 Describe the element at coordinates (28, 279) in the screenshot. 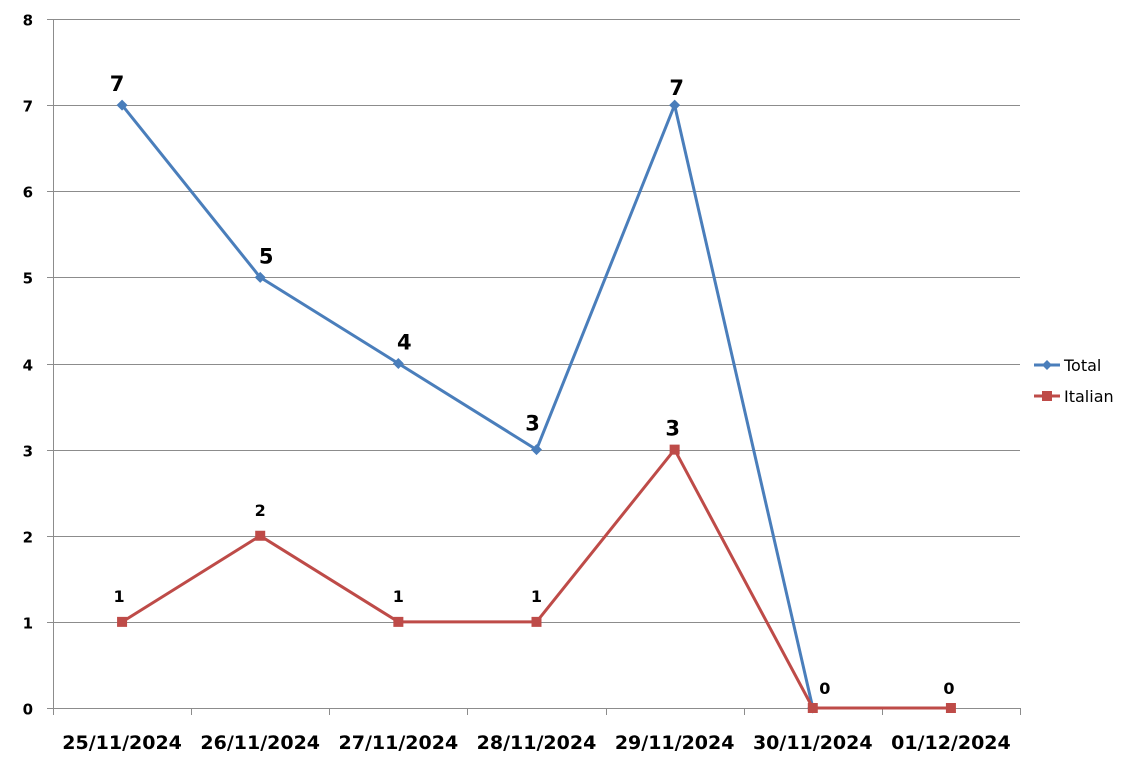

I see `y-tick-label: 5` at that location.